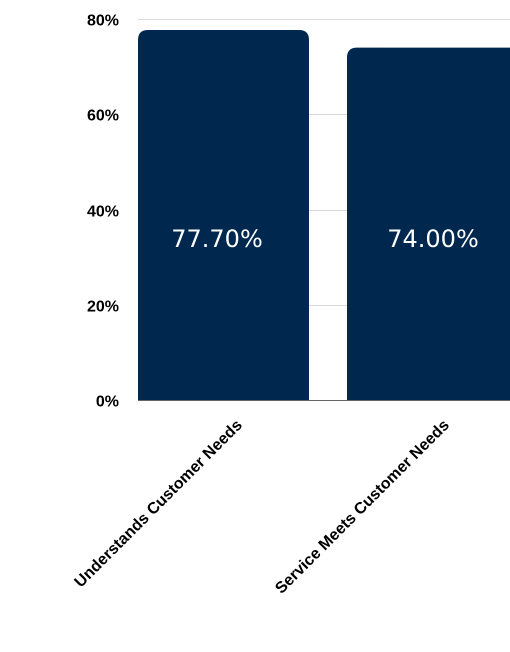 Image resolution: width=510 pixels, height=652 pixels. Describe the element at coordinates (159, 504) in the screenshot. I see `x-tick-label: Understands Customer Needs` at that location.